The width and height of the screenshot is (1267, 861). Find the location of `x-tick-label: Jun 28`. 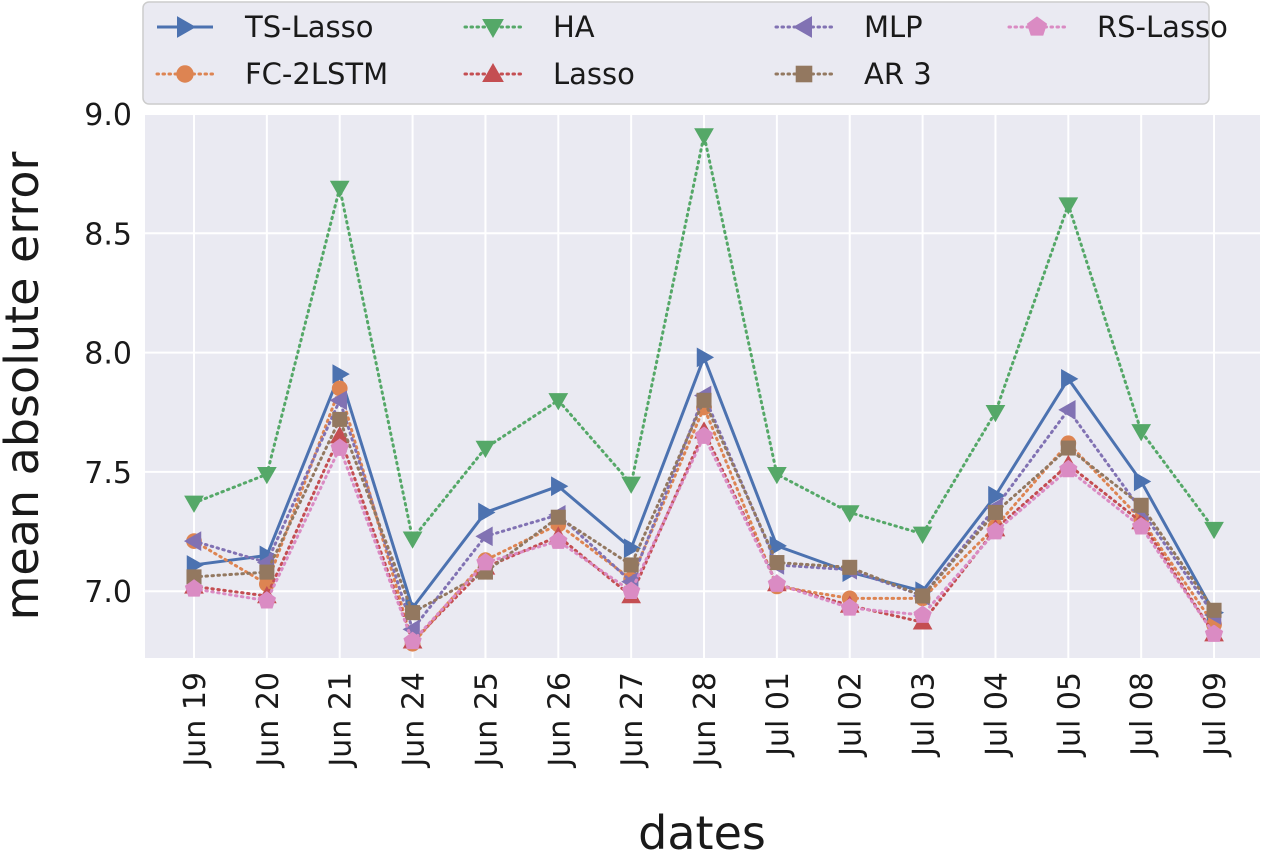

x-tick-label: Jun 28 is located at coordinates (705, 720).